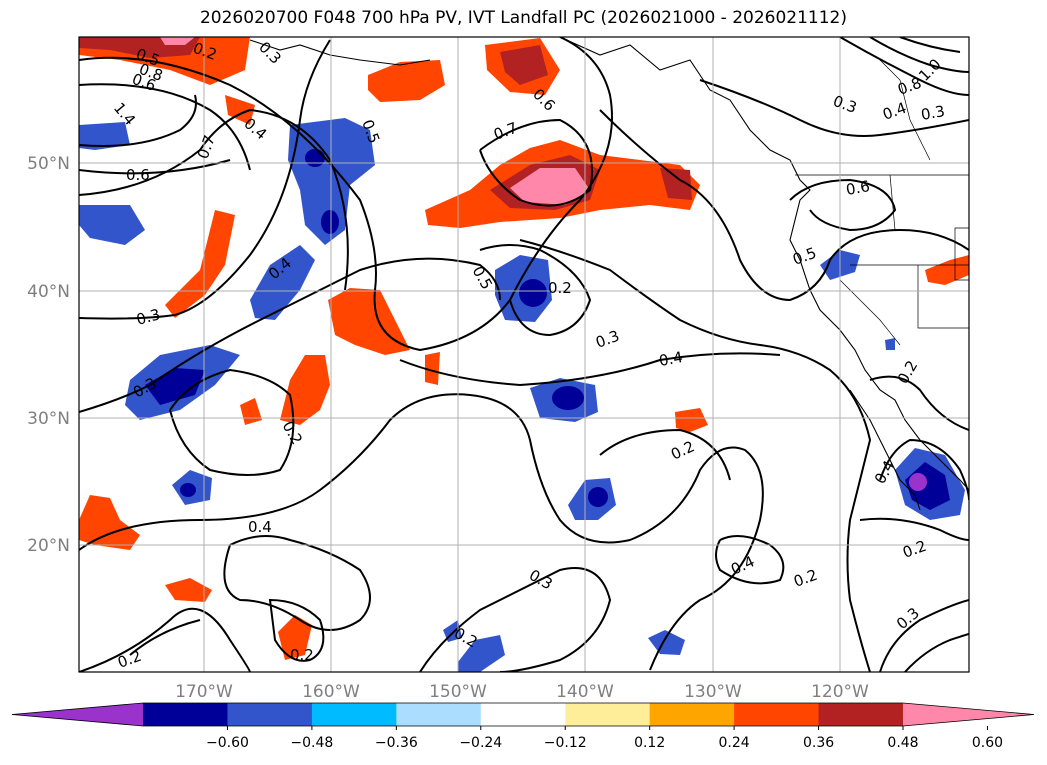  What do you see at coordinates (565, 743) in the screenshot?
I see `colorbar-tick-label: −0.12` at bounding box center [565, 743].